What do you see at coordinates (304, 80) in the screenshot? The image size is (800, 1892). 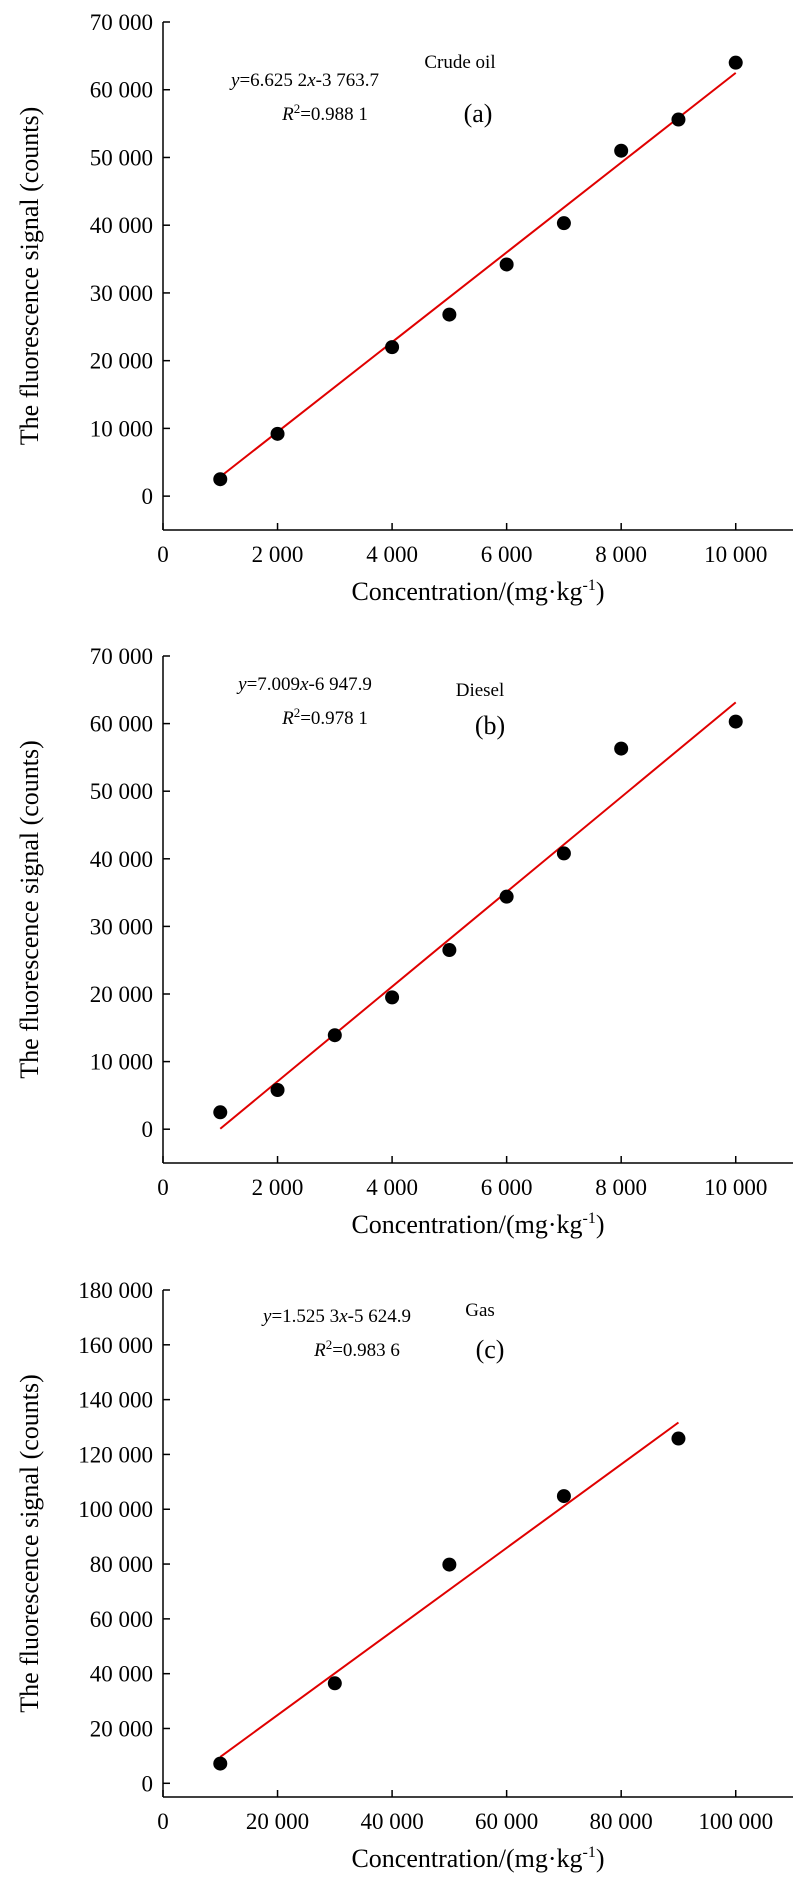 I see `regression-equation: y=6.625 2x-3 763.7` at bounding box center [304, 80].